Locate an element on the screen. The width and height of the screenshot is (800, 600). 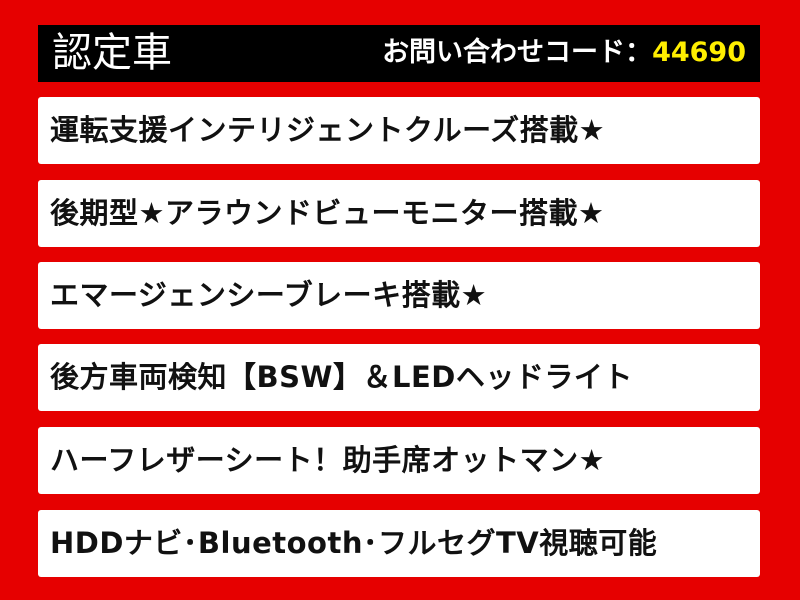
inquiry-code-number: 44690 is located at coordinates (699, 52).